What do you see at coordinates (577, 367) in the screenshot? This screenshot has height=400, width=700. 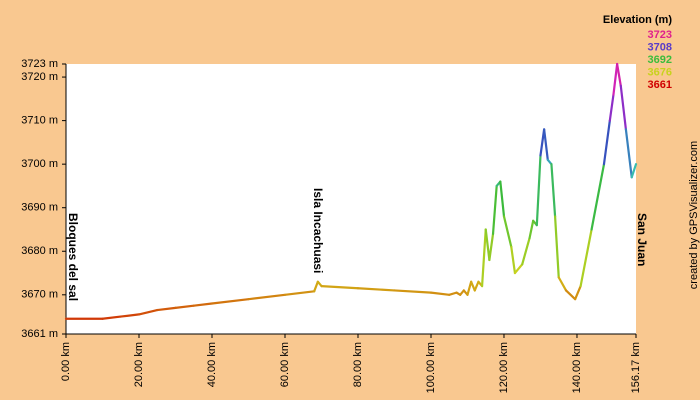 I see `x-tick-label: 140.00 km` at bounding box center [577, 367].